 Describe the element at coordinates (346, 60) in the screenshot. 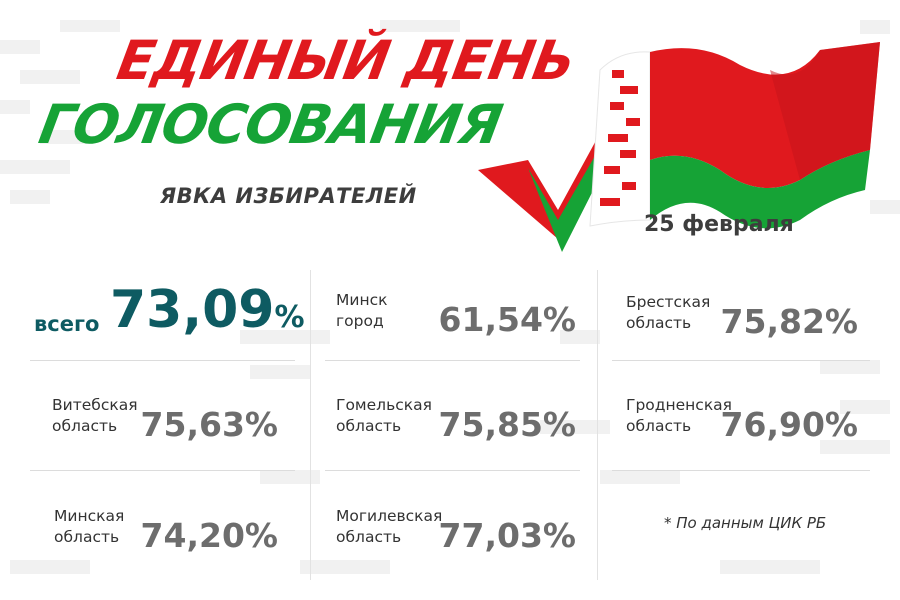

I see `title-line1: ЕДИНЫЙ ДЕНЬ` at that location.